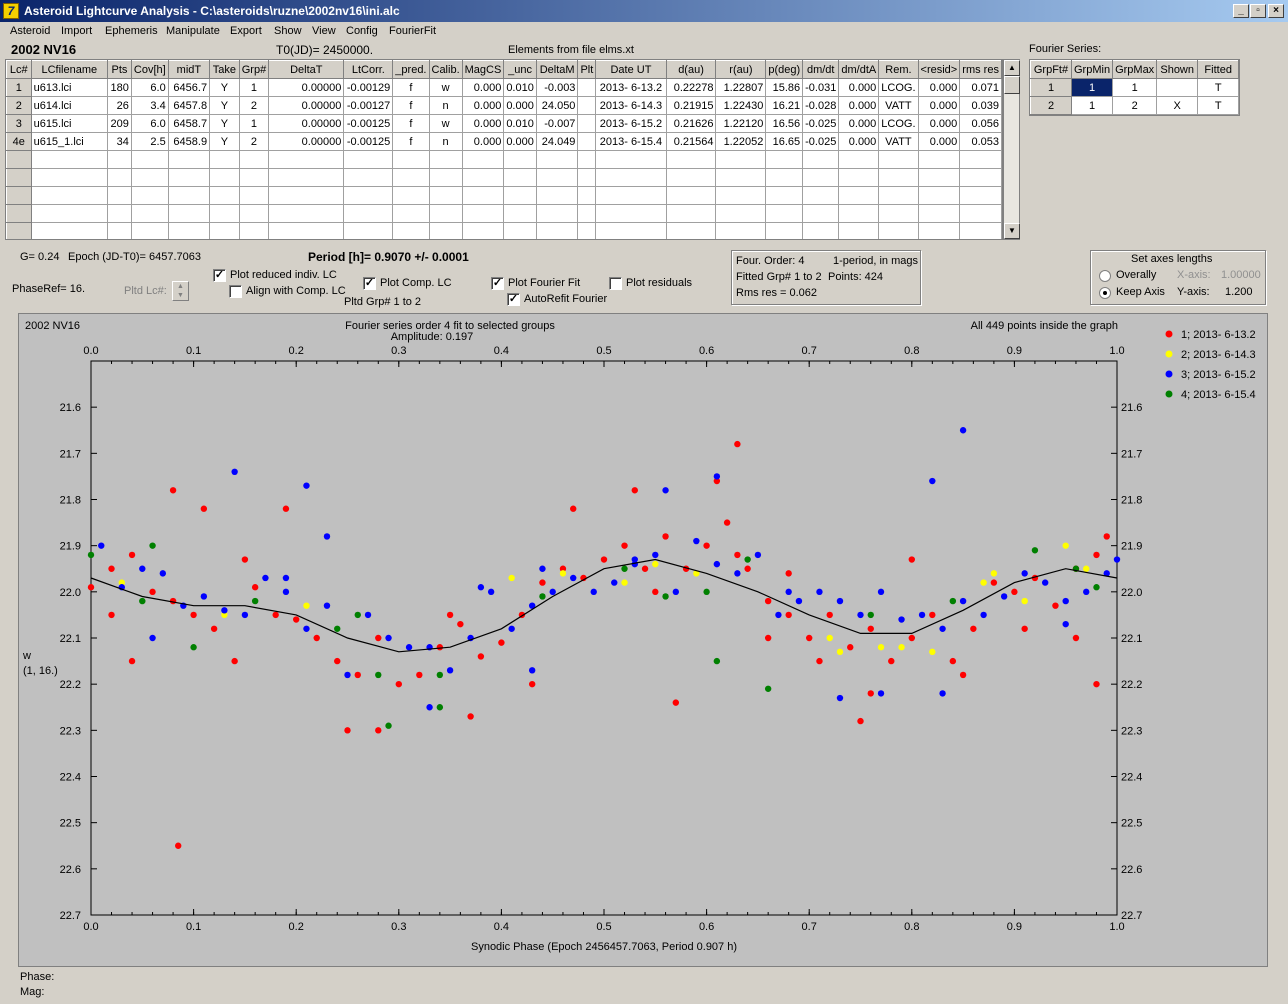 The image size is (1288, 1004). What do you see at coordinates (189, 69) in the screenshot?
I see `lc-col-header: midT` at bounding box center [189, 69].